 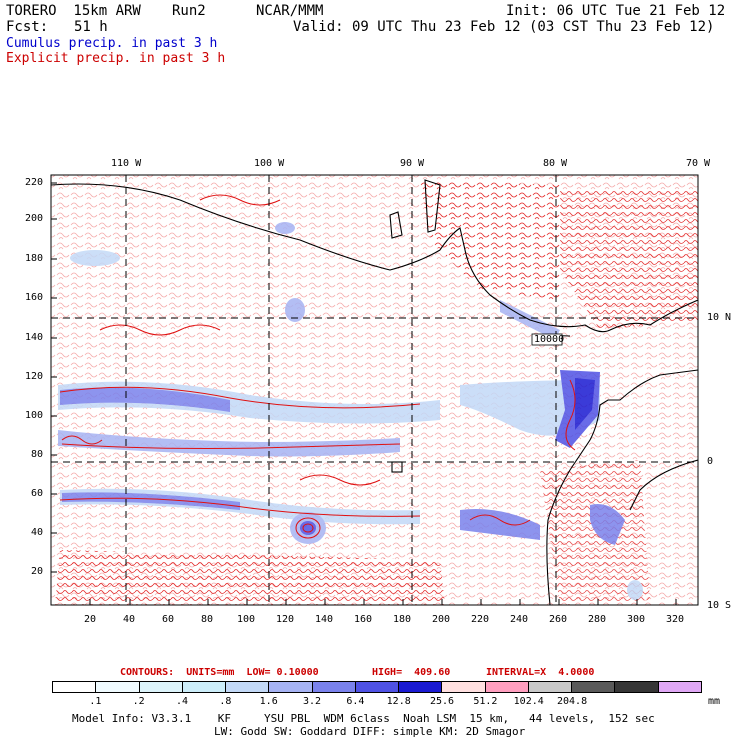 I want to click on x-label-180: 180, so click(x=402, y=619).